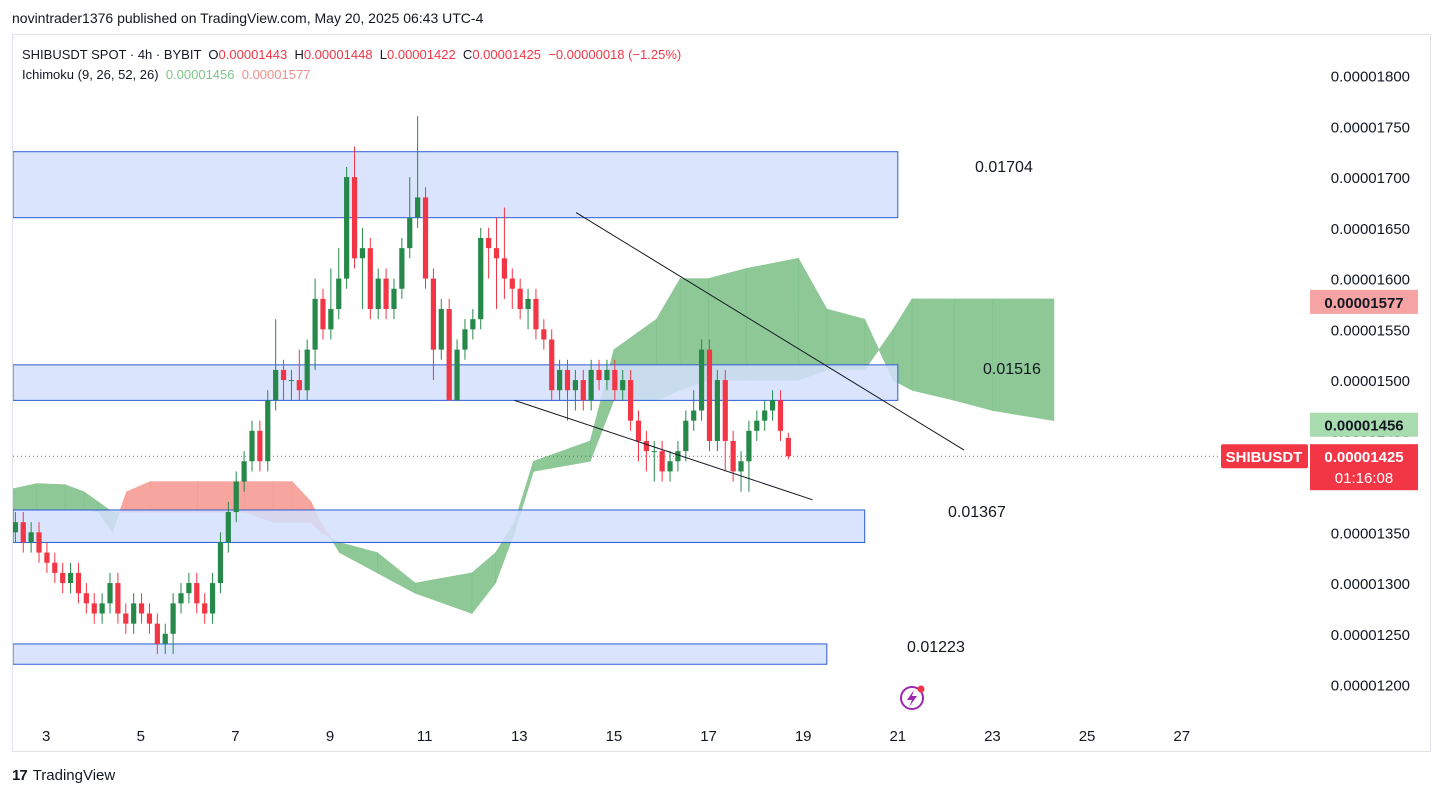 This screenshot has width=1444, height=799. I want to click on legend-symbol: SHIBUSDT SPOT · 4h · BYBIT, so click(112, 54).